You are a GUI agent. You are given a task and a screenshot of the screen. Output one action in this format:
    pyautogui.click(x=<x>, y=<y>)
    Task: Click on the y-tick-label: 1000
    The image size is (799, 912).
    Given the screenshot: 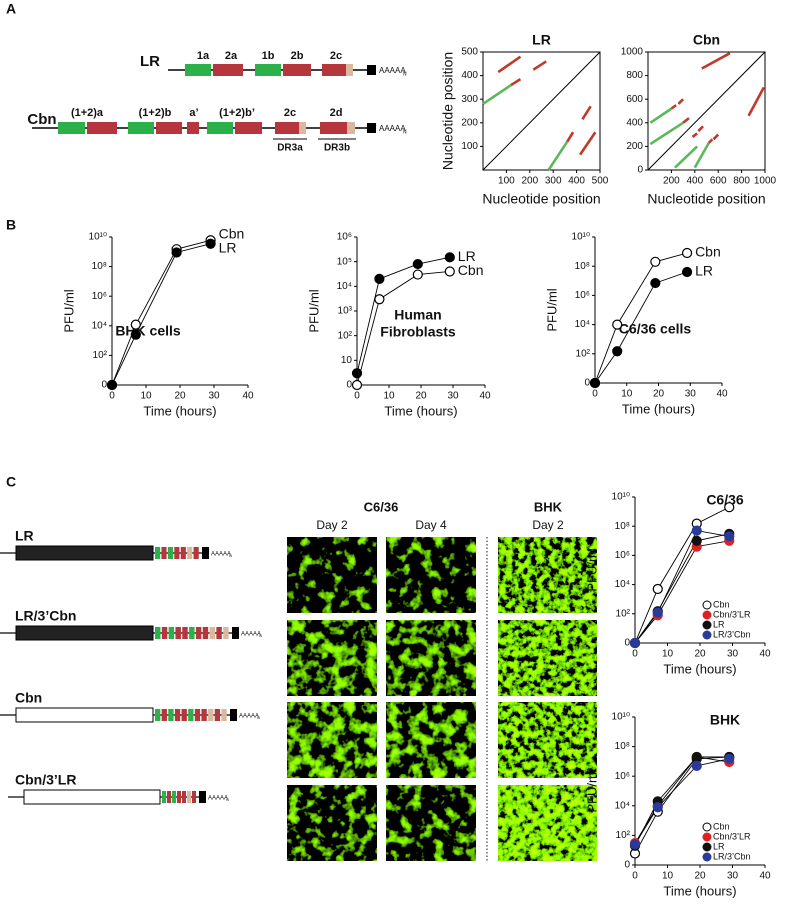 What is the action you would take?
    pyautogui.click(x=632, y=52)
    